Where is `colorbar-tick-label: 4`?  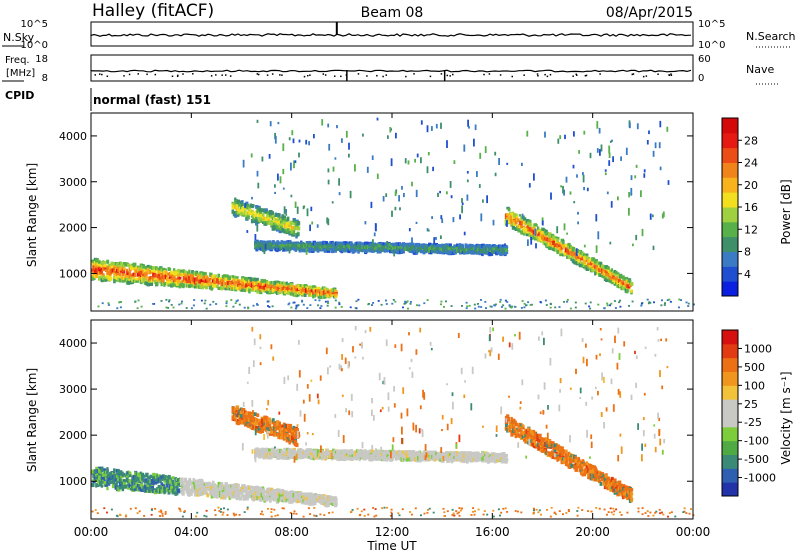
colorbar-tick-label: 4 is located at coordinates (747, 274).